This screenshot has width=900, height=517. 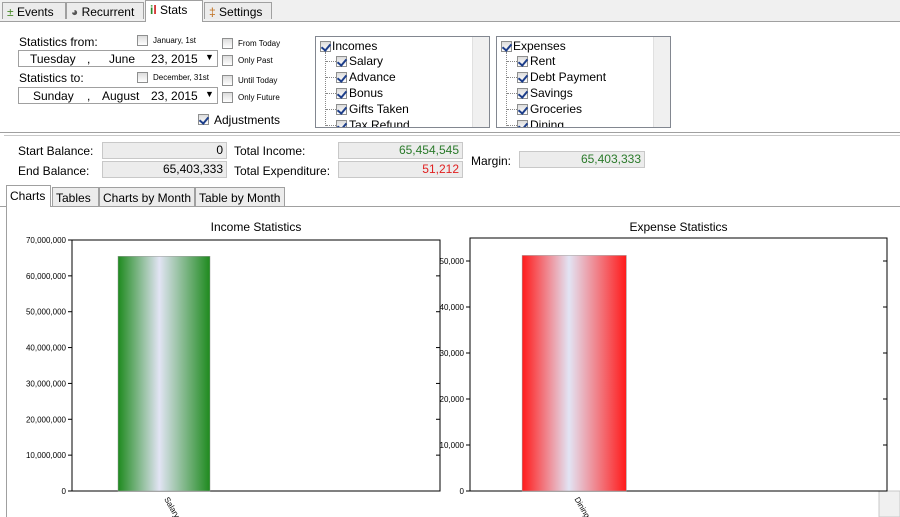 What do you see at coordinates (452, 353) in the screenshot?
I see `y-tick-label: 30,000` at bounding box center [452, 353].